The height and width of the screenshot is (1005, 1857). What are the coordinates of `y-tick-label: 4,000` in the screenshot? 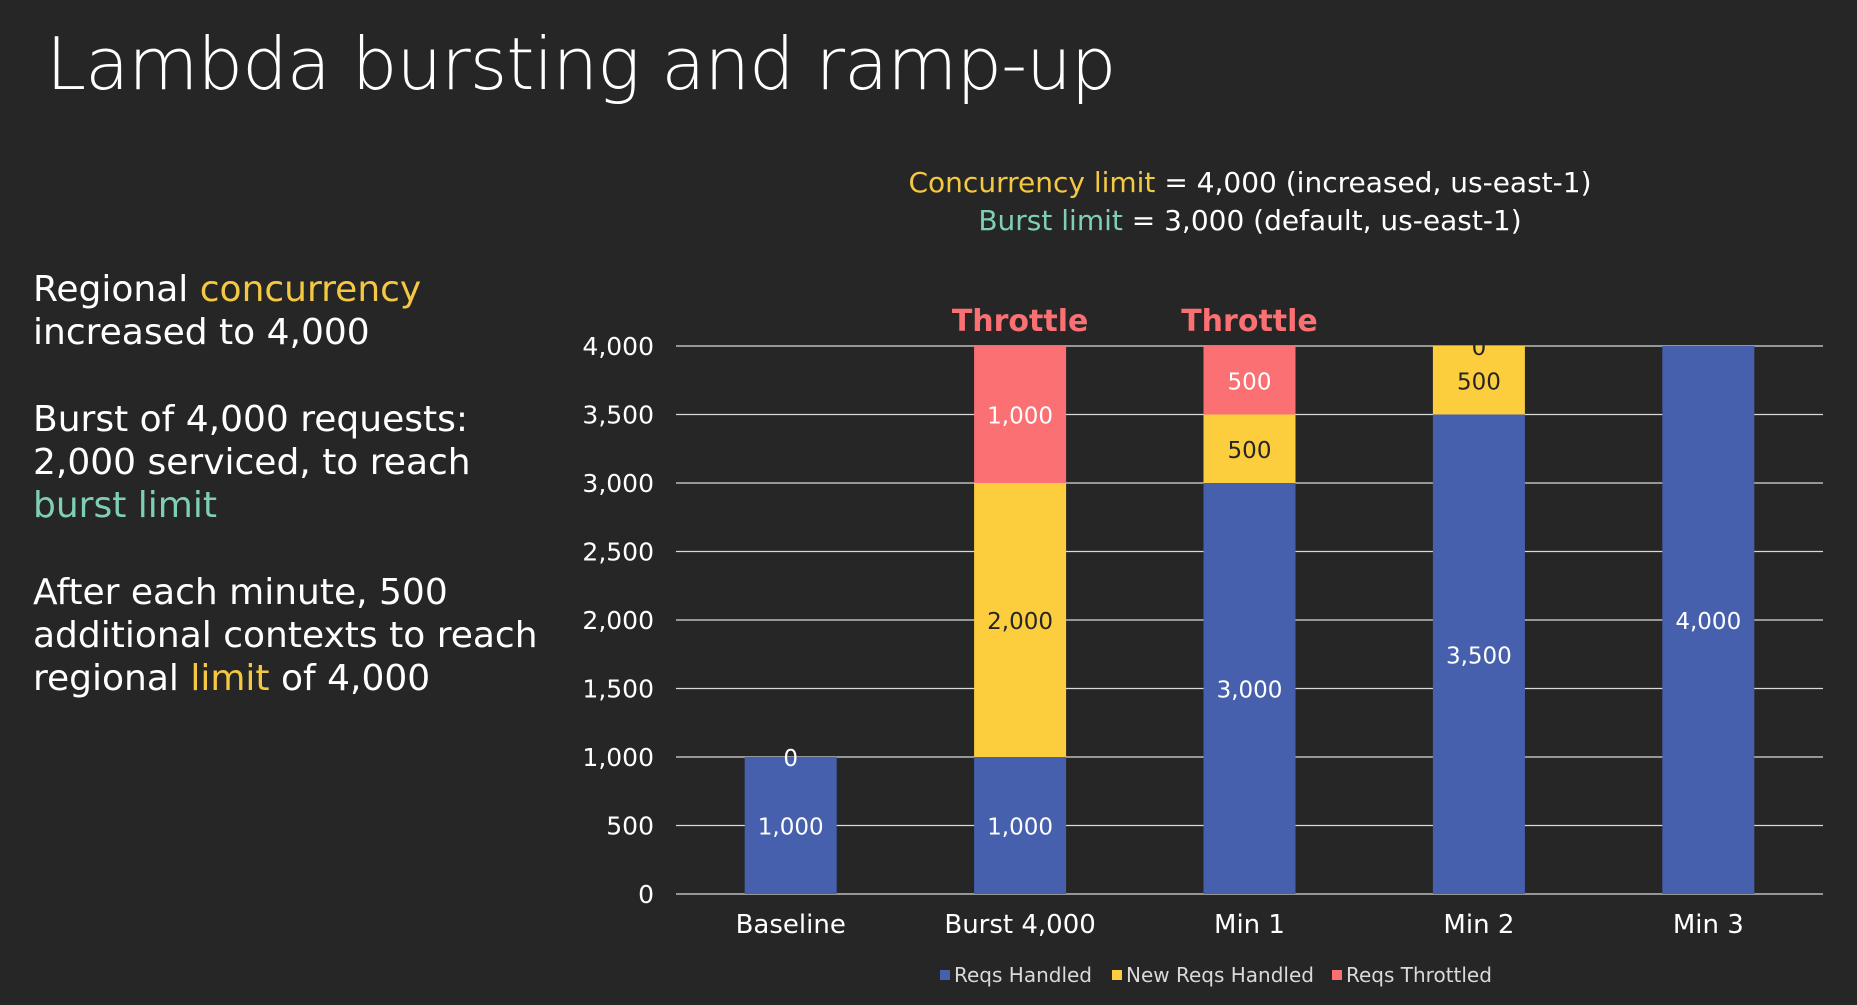 It's located at (618, 346).